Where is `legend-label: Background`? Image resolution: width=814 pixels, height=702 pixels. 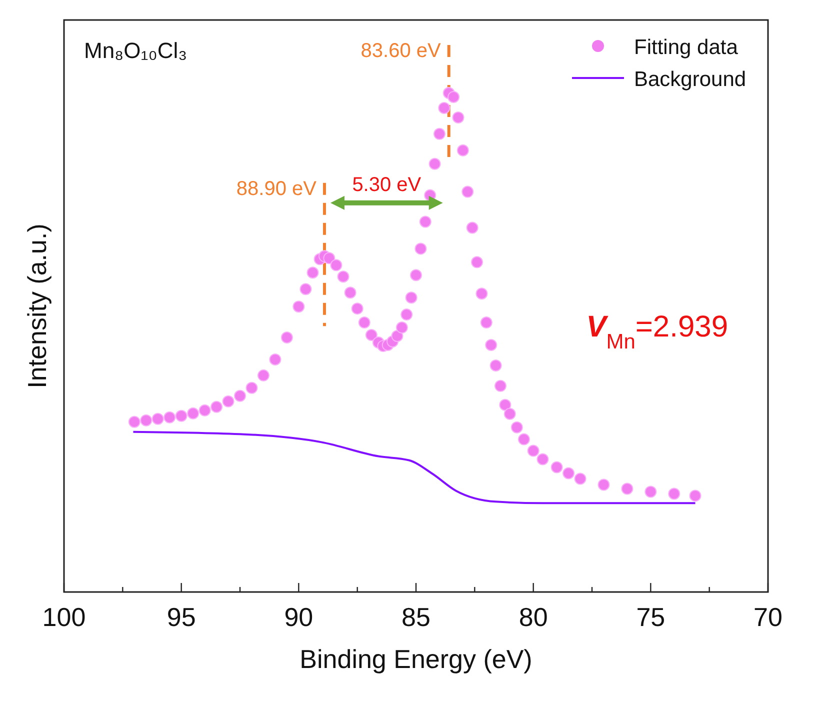 legend-label: Background is located at coordinates (690, 79).